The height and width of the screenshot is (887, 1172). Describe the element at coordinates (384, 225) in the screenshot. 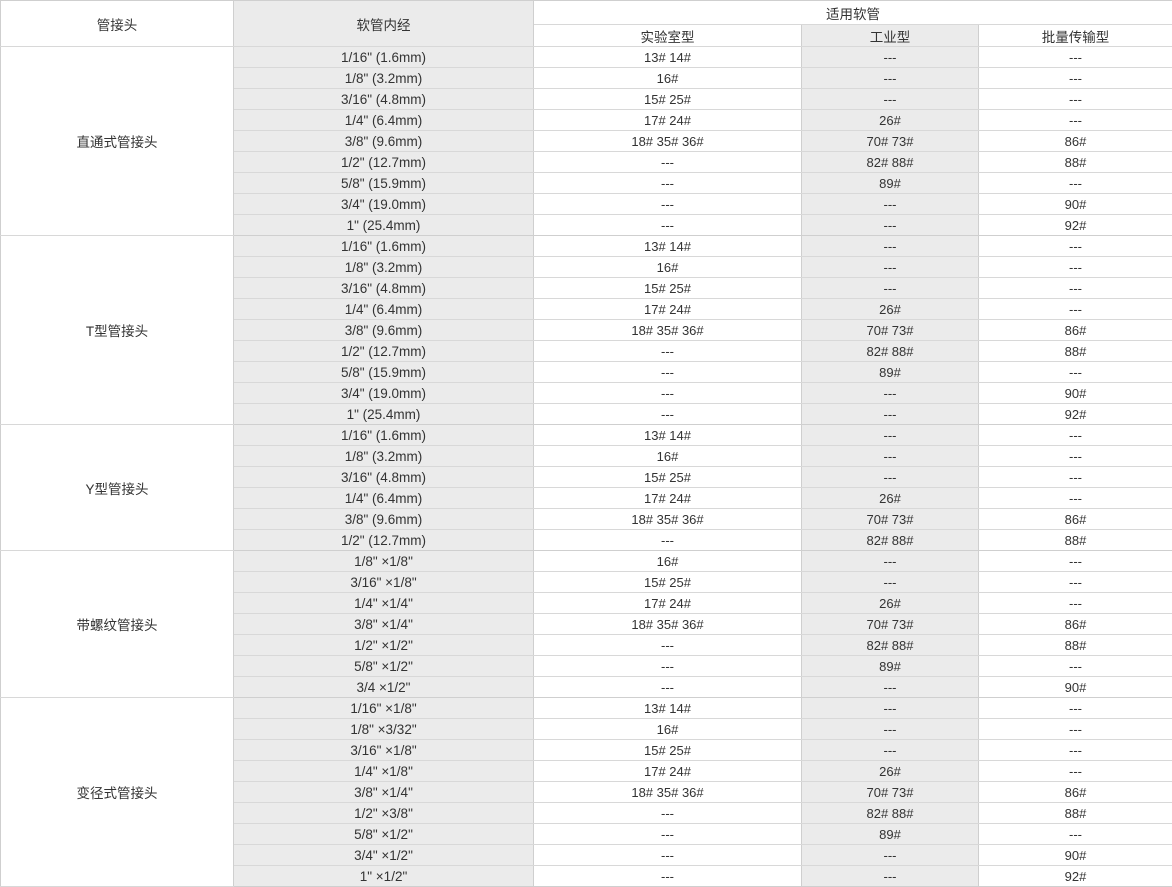

I see `bore-size-cell: 1" (25.4mm)` at that location.